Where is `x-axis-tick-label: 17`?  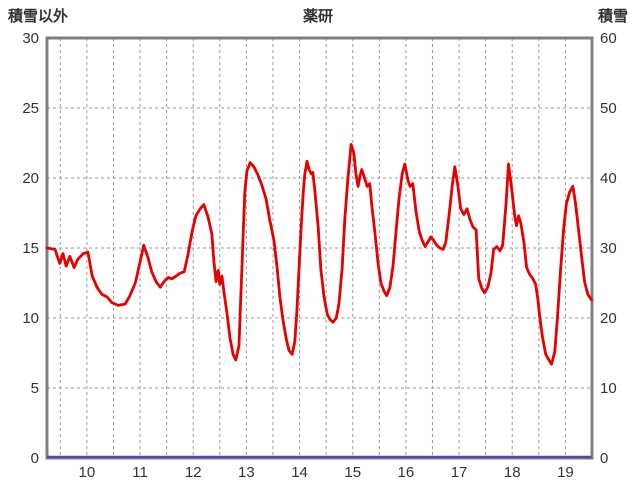 x-axis-tick-label: 17 is located at coordinates (459, 472).